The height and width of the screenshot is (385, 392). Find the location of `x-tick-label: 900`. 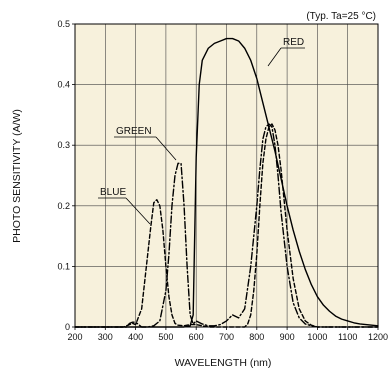

x-tick-label: 900 is located at coordinates (287, 337).